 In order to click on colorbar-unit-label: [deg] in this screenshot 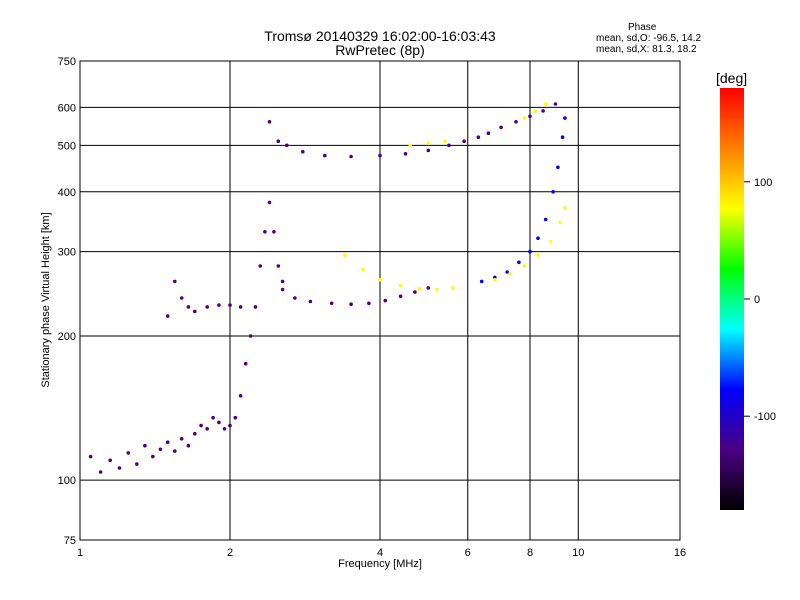, I will do `click(732, 78)`.